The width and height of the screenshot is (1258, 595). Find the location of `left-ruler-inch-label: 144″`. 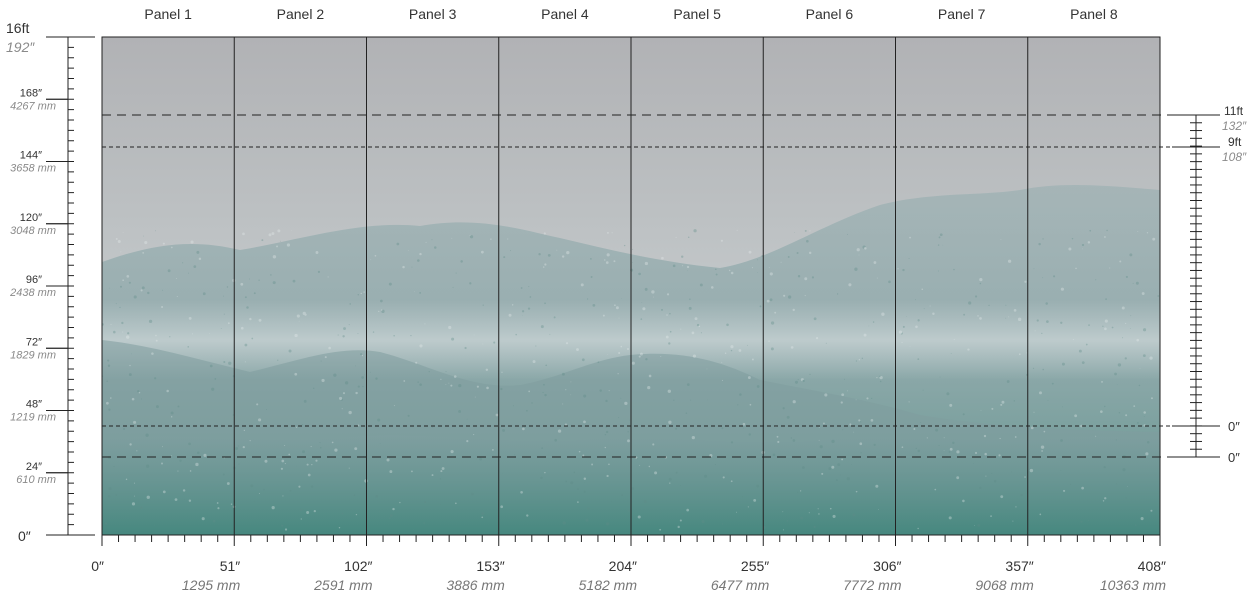

left-ruler-inch-label: 144″ is located at coordinates (31, 156).